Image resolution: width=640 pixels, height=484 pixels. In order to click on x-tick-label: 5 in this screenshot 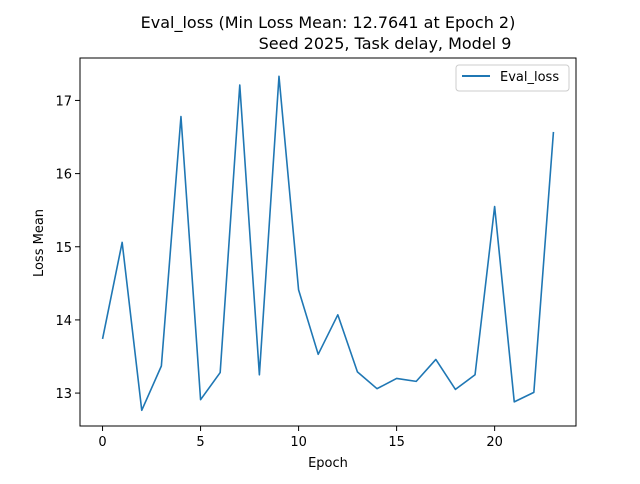, I will do `click(200, 442)`.